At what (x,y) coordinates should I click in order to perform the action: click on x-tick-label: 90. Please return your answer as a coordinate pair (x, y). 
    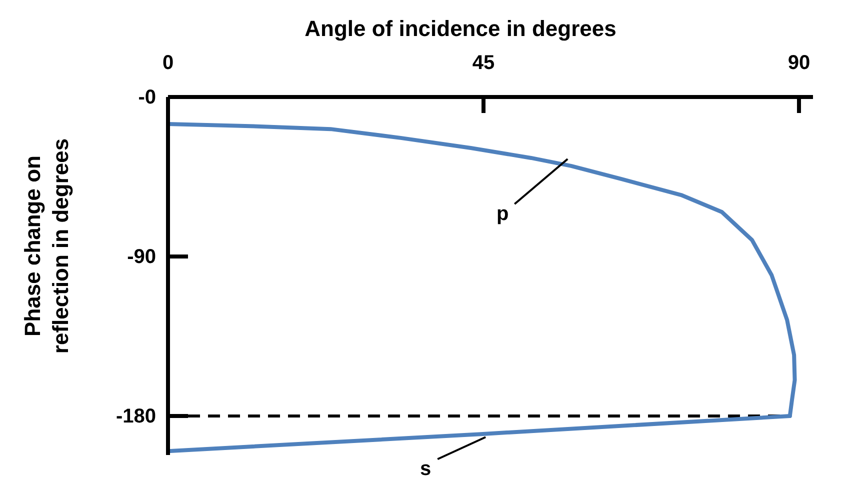
    Looking at the image, I should click on (799, 63).